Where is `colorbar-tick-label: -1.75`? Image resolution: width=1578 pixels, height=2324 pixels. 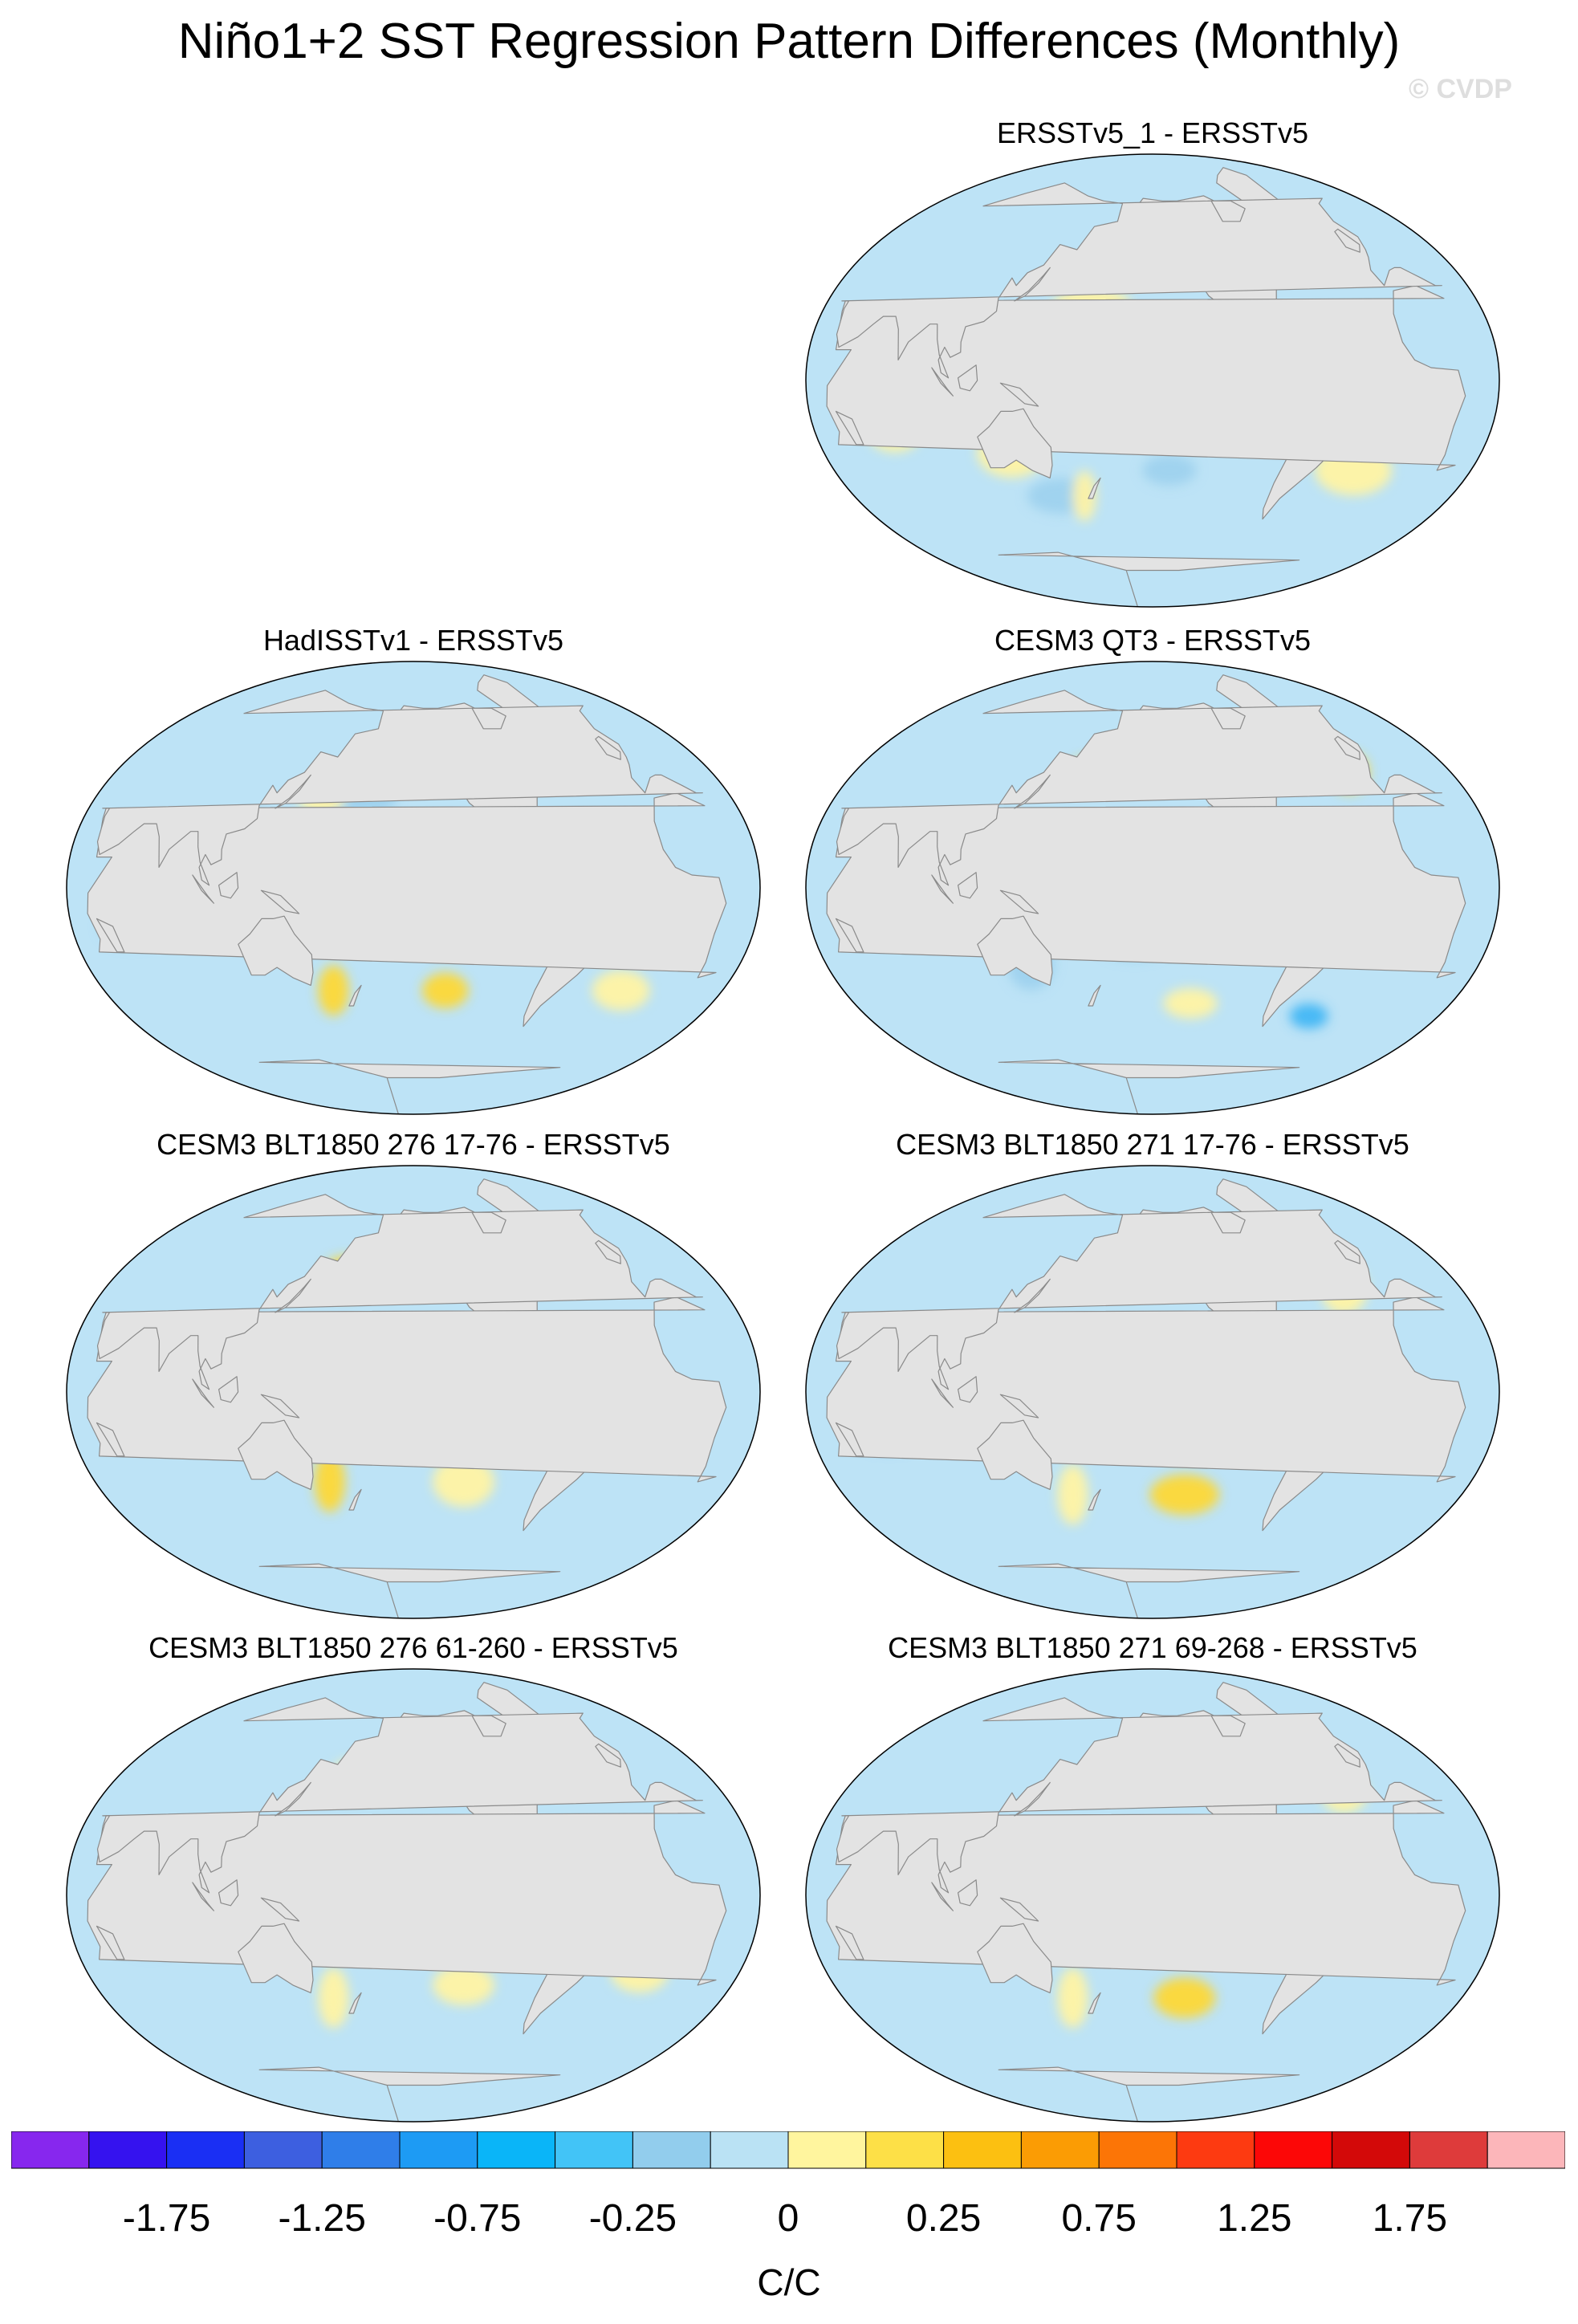
colorbar-tick-label: -1.75 is located at coordinates (166, 2218).